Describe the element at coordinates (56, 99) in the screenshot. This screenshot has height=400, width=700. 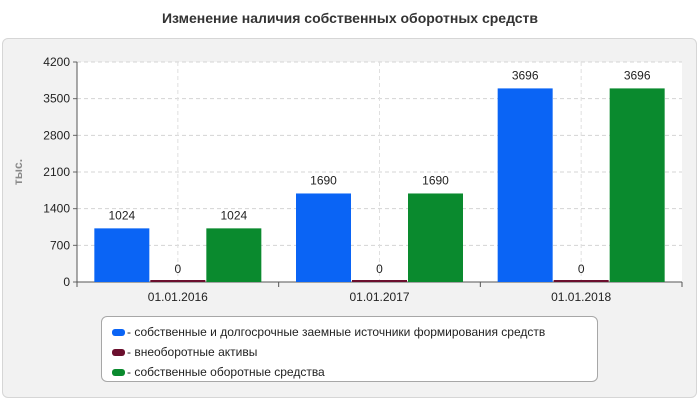
I see `y-tick-label: 3500` at that location.